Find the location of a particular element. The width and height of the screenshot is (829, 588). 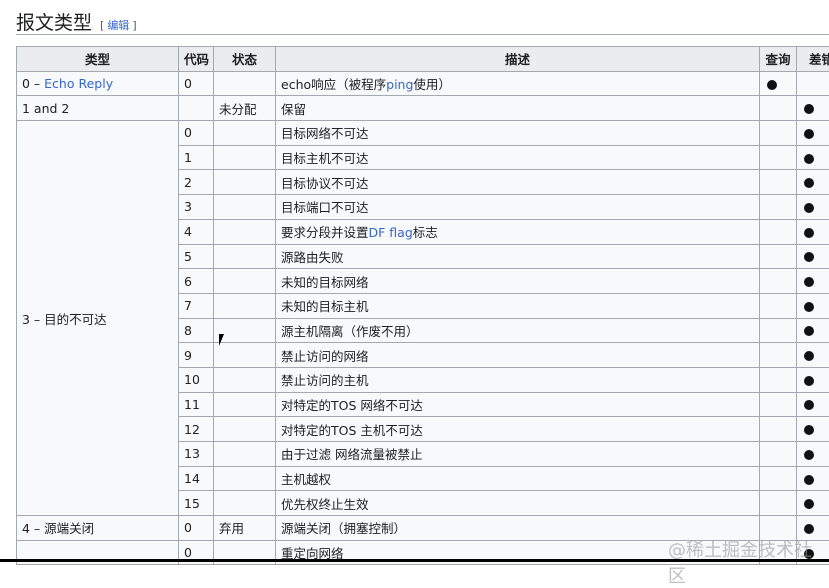

description-text: 未知的目标主机 is located at coordinates (325, 306).